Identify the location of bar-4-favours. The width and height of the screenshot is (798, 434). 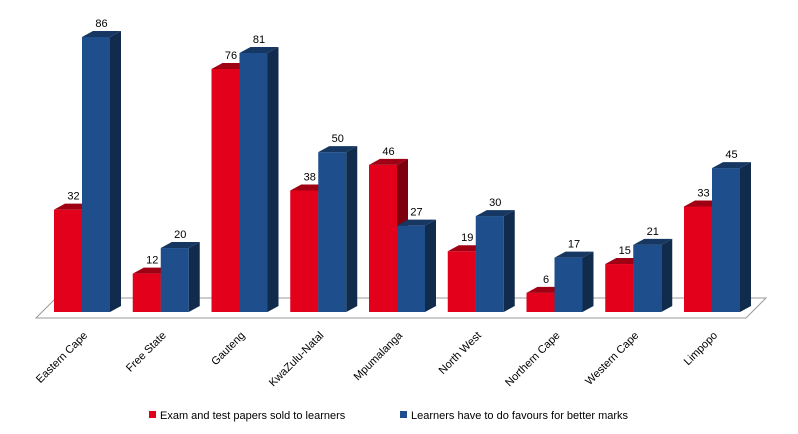
(416, 265).